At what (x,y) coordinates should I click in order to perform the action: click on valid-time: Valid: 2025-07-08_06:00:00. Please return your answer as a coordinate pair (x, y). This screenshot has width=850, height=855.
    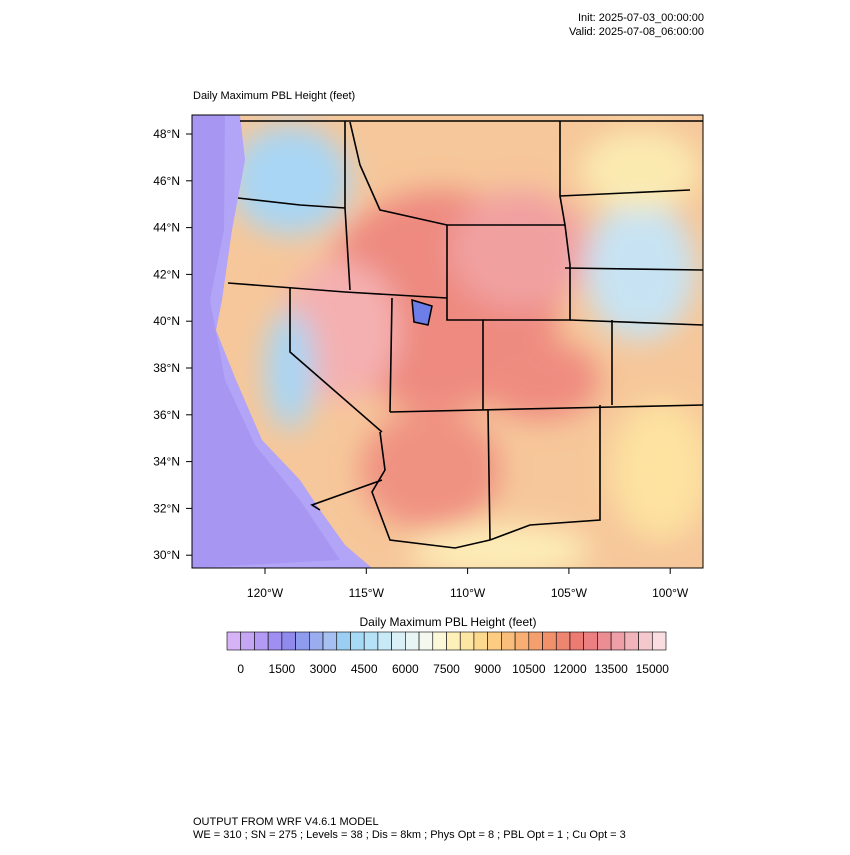
    Looking at the image, I should click on (636, 32).